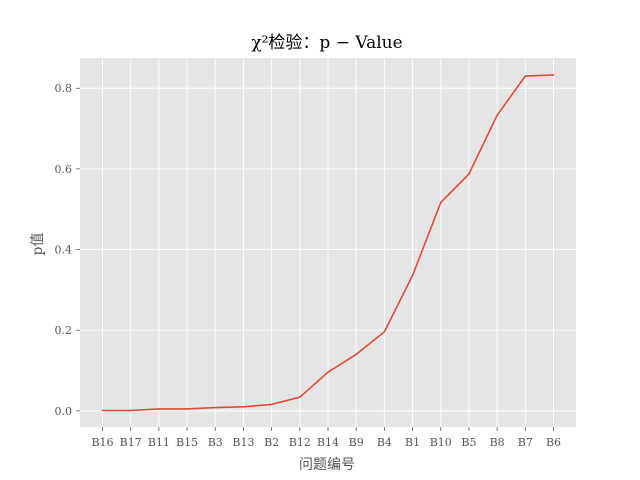 This screenshot has height=480, width=640. Describe the element at coordinates (215, 442) in the screenshot. I see `x-tick-label: B3` at that location.